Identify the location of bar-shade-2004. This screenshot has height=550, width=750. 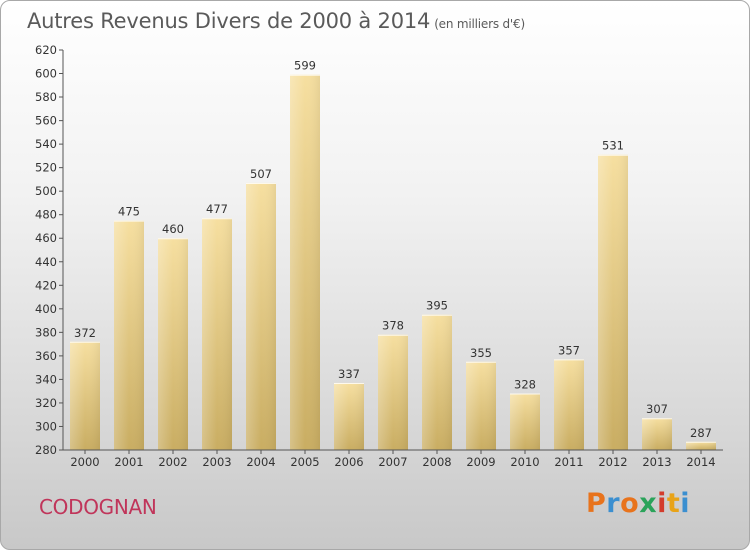
(261, 316).